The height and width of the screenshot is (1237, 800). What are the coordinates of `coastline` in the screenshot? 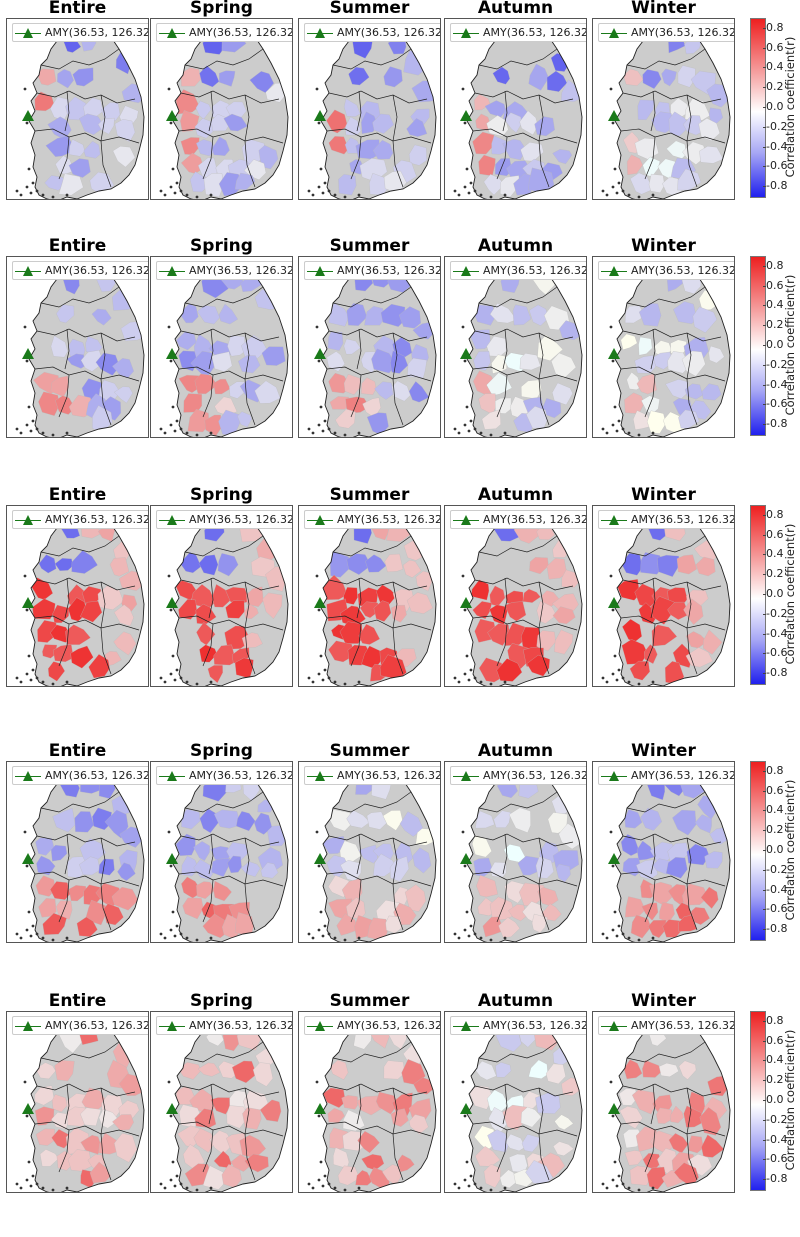 It's located at (524, 349).